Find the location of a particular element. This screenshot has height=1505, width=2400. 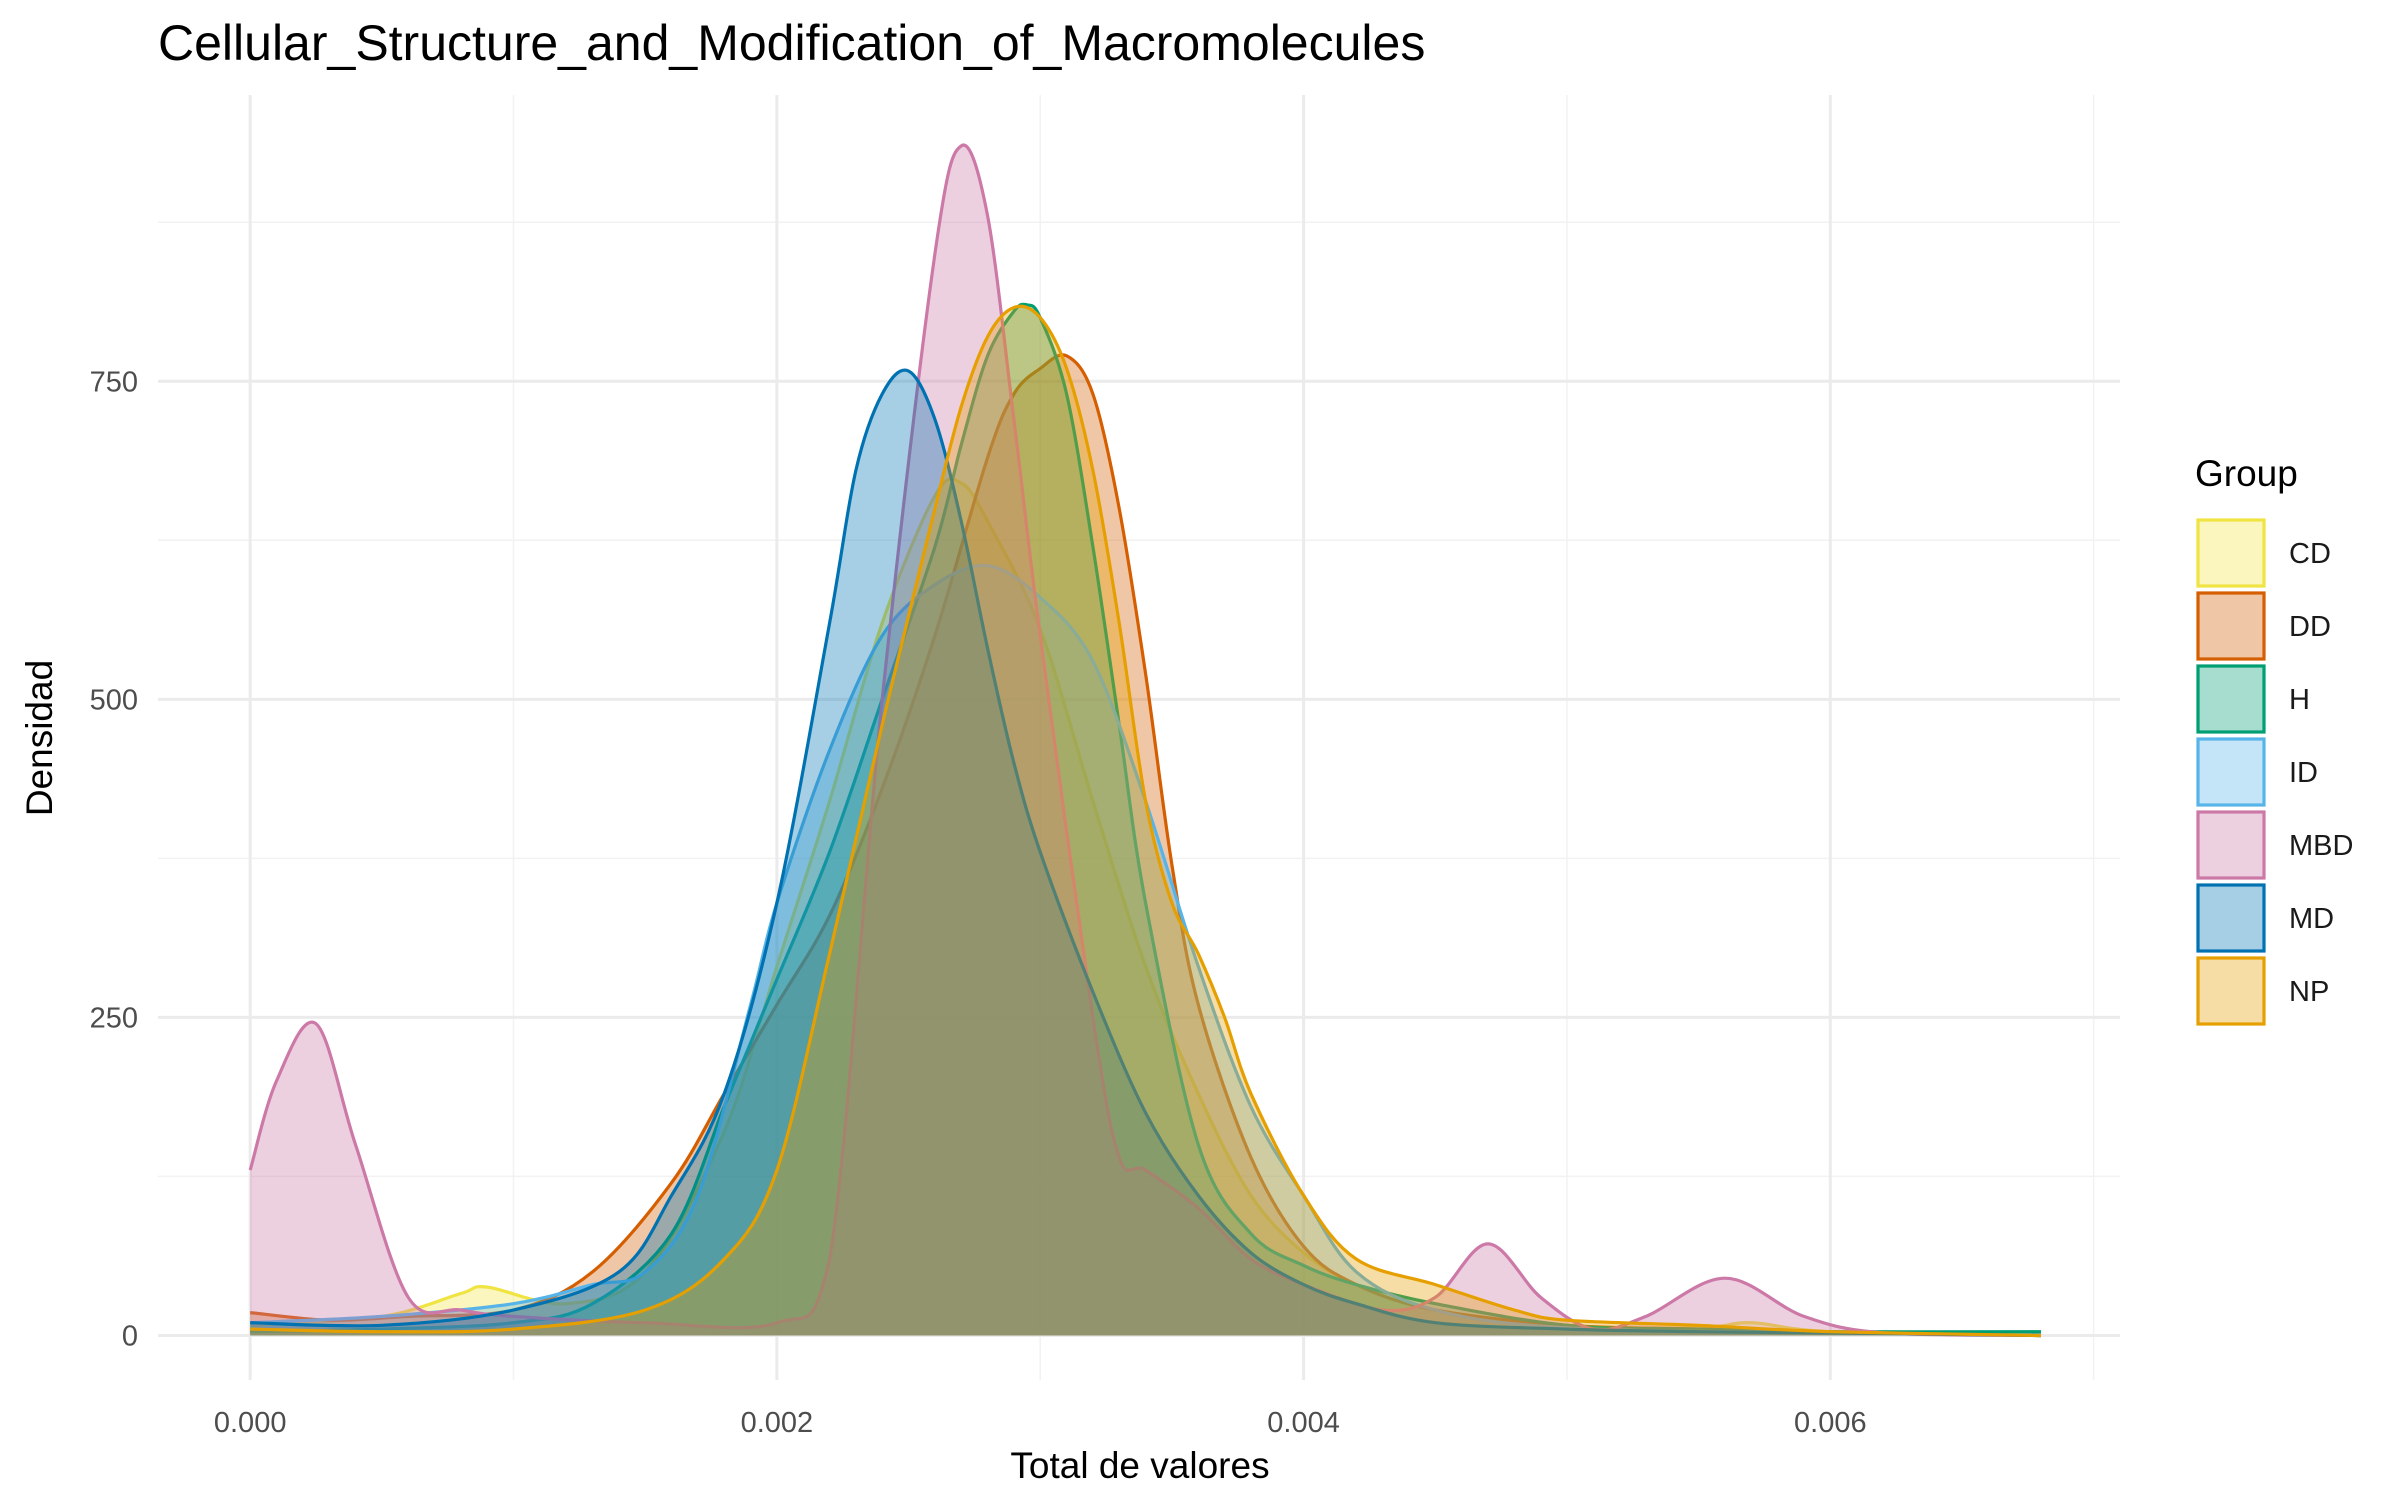

legend-items: CD DD H ID MBD MD NP is located at coordinates (2274, 772).